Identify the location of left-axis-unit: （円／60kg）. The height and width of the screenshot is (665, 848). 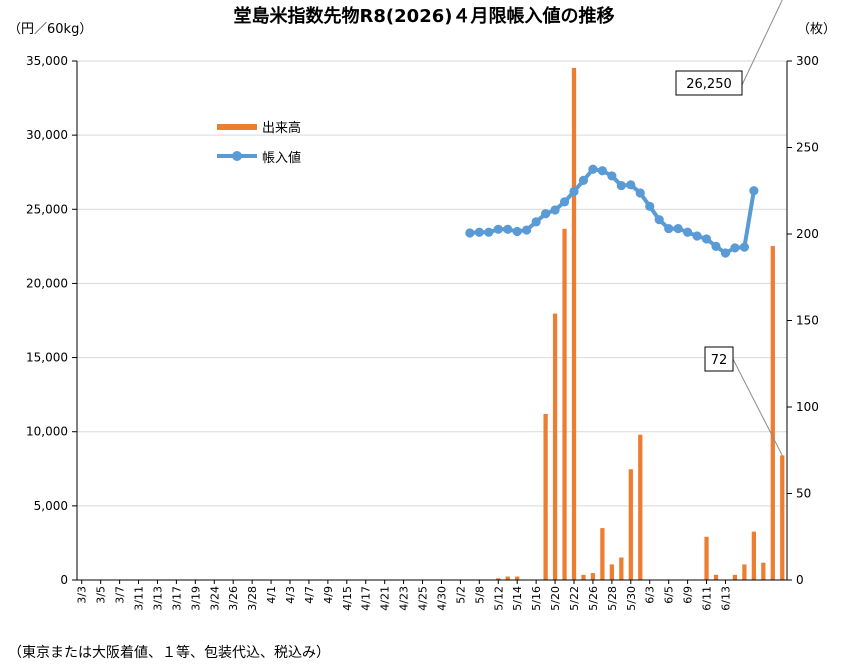
(50, 29).